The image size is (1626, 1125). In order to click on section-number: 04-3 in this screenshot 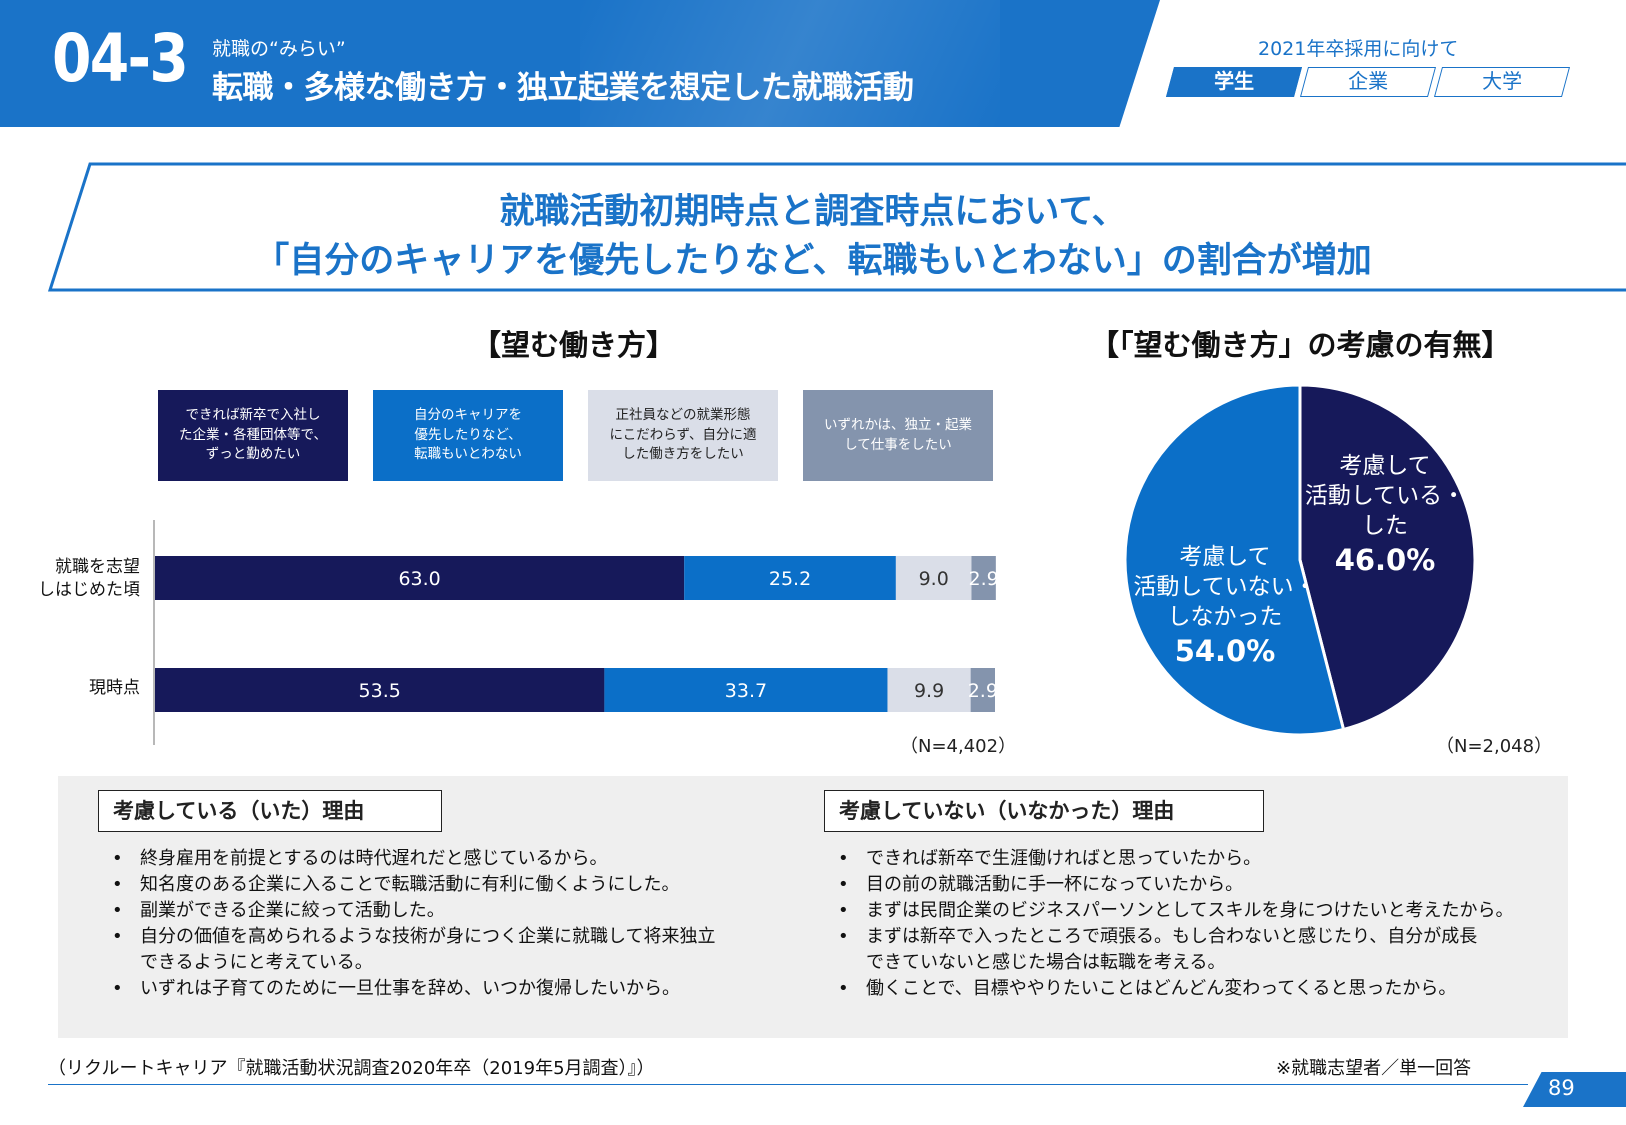, I will do `click(120, 58)`.